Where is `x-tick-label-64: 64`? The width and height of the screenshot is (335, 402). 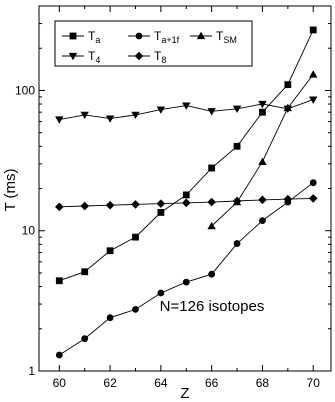
x-tick-label-64: 64 is located at coordinates (161, 383).